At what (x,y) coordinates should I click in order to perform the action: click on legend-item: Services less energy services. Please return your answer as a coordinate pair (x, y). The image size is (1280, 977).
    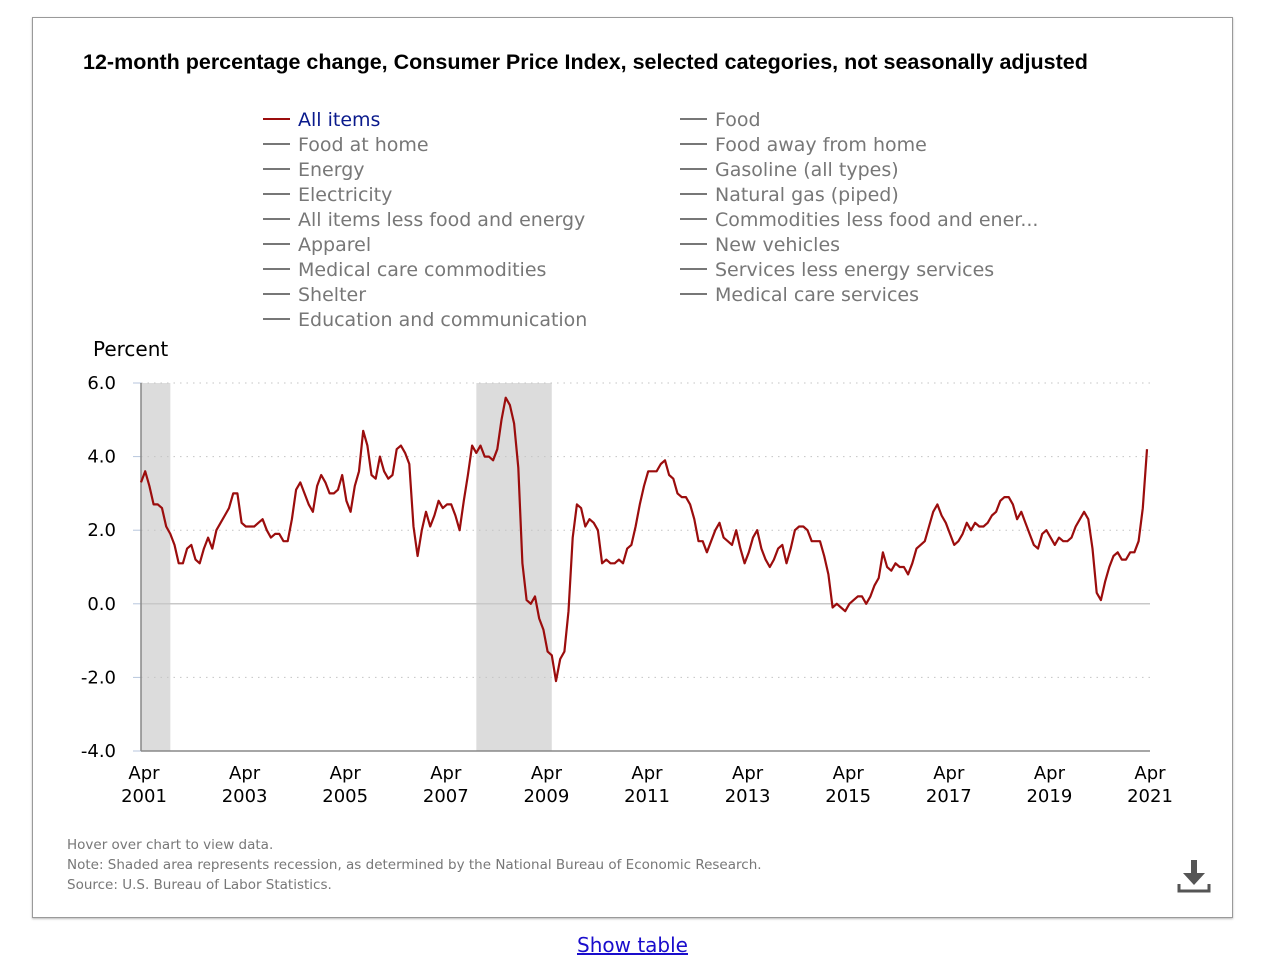
    Looking at the image, I should click on (837, 270).